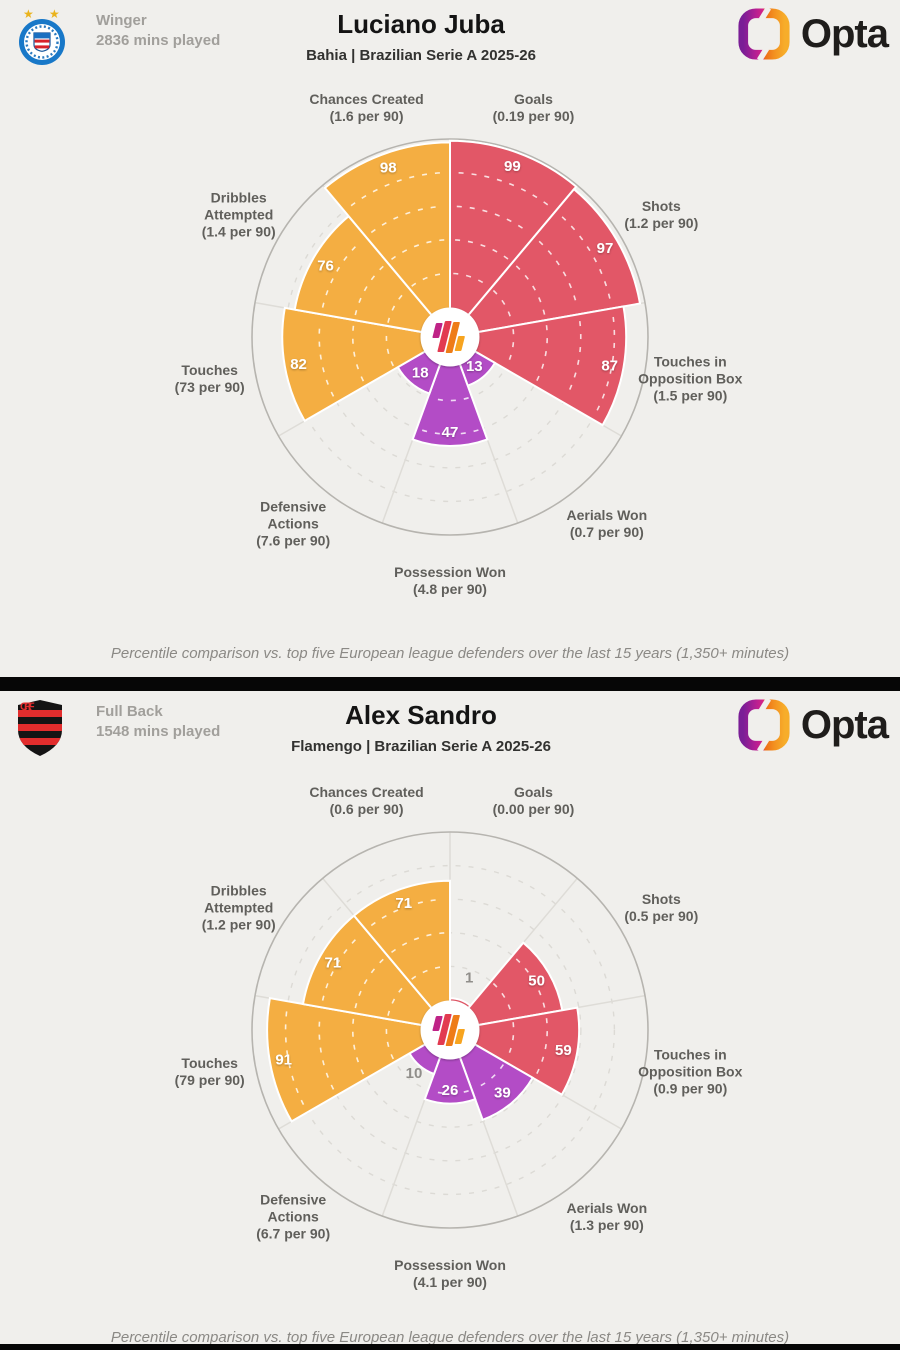 The height and width of the screenshot is (1350, 900). What do you see at coordinates (607, 523) in the screenshot?
I see `stat-label: Aerials Won (0.7 per 90)` at bounding box center [607, 523].